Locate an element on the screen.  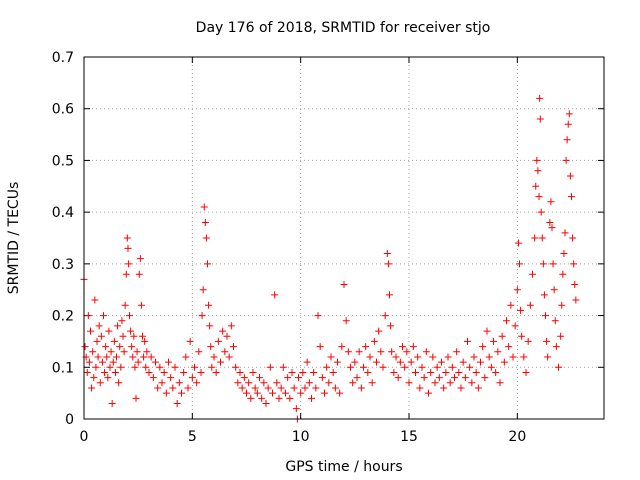
y-tick-label: 0.3 is located at coordinates (63, 265).